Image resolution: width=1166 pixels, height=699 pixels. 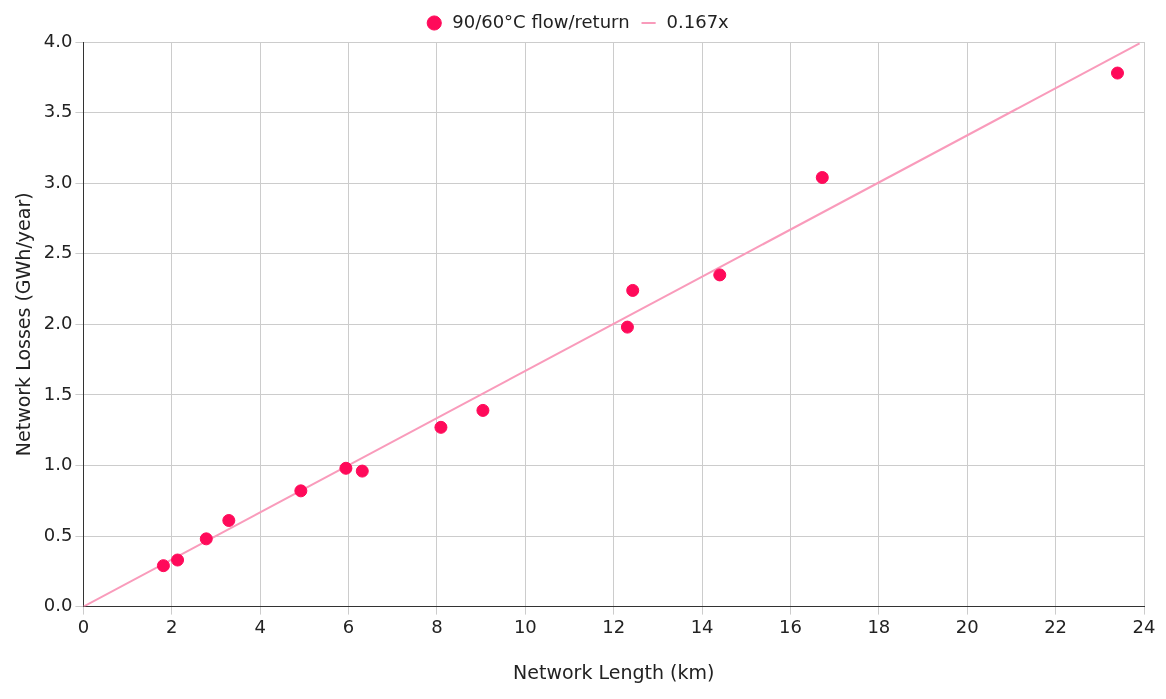 I want to click on x-tick-label: 20, so click(x=967, y=627).